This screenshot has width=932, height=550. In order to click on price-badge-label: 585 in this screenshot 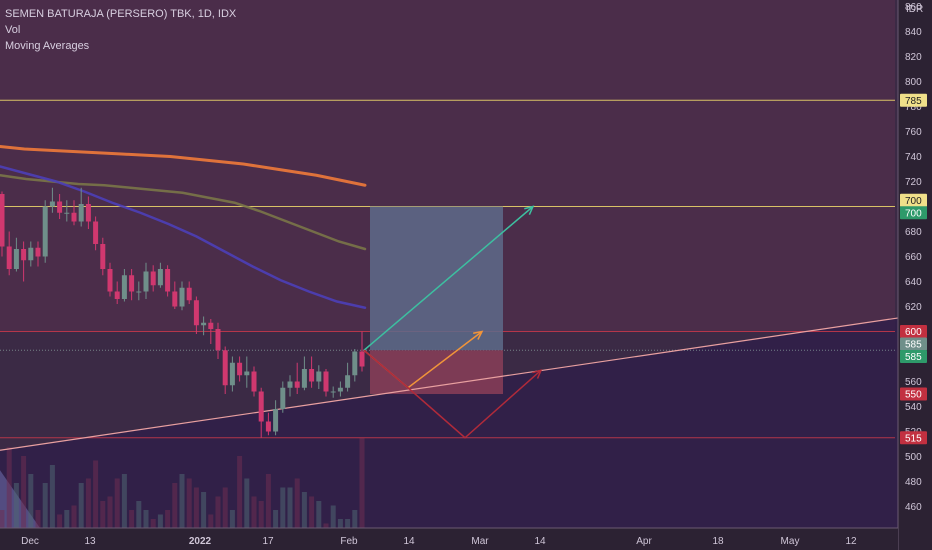, I will do `click(913, 357)`.